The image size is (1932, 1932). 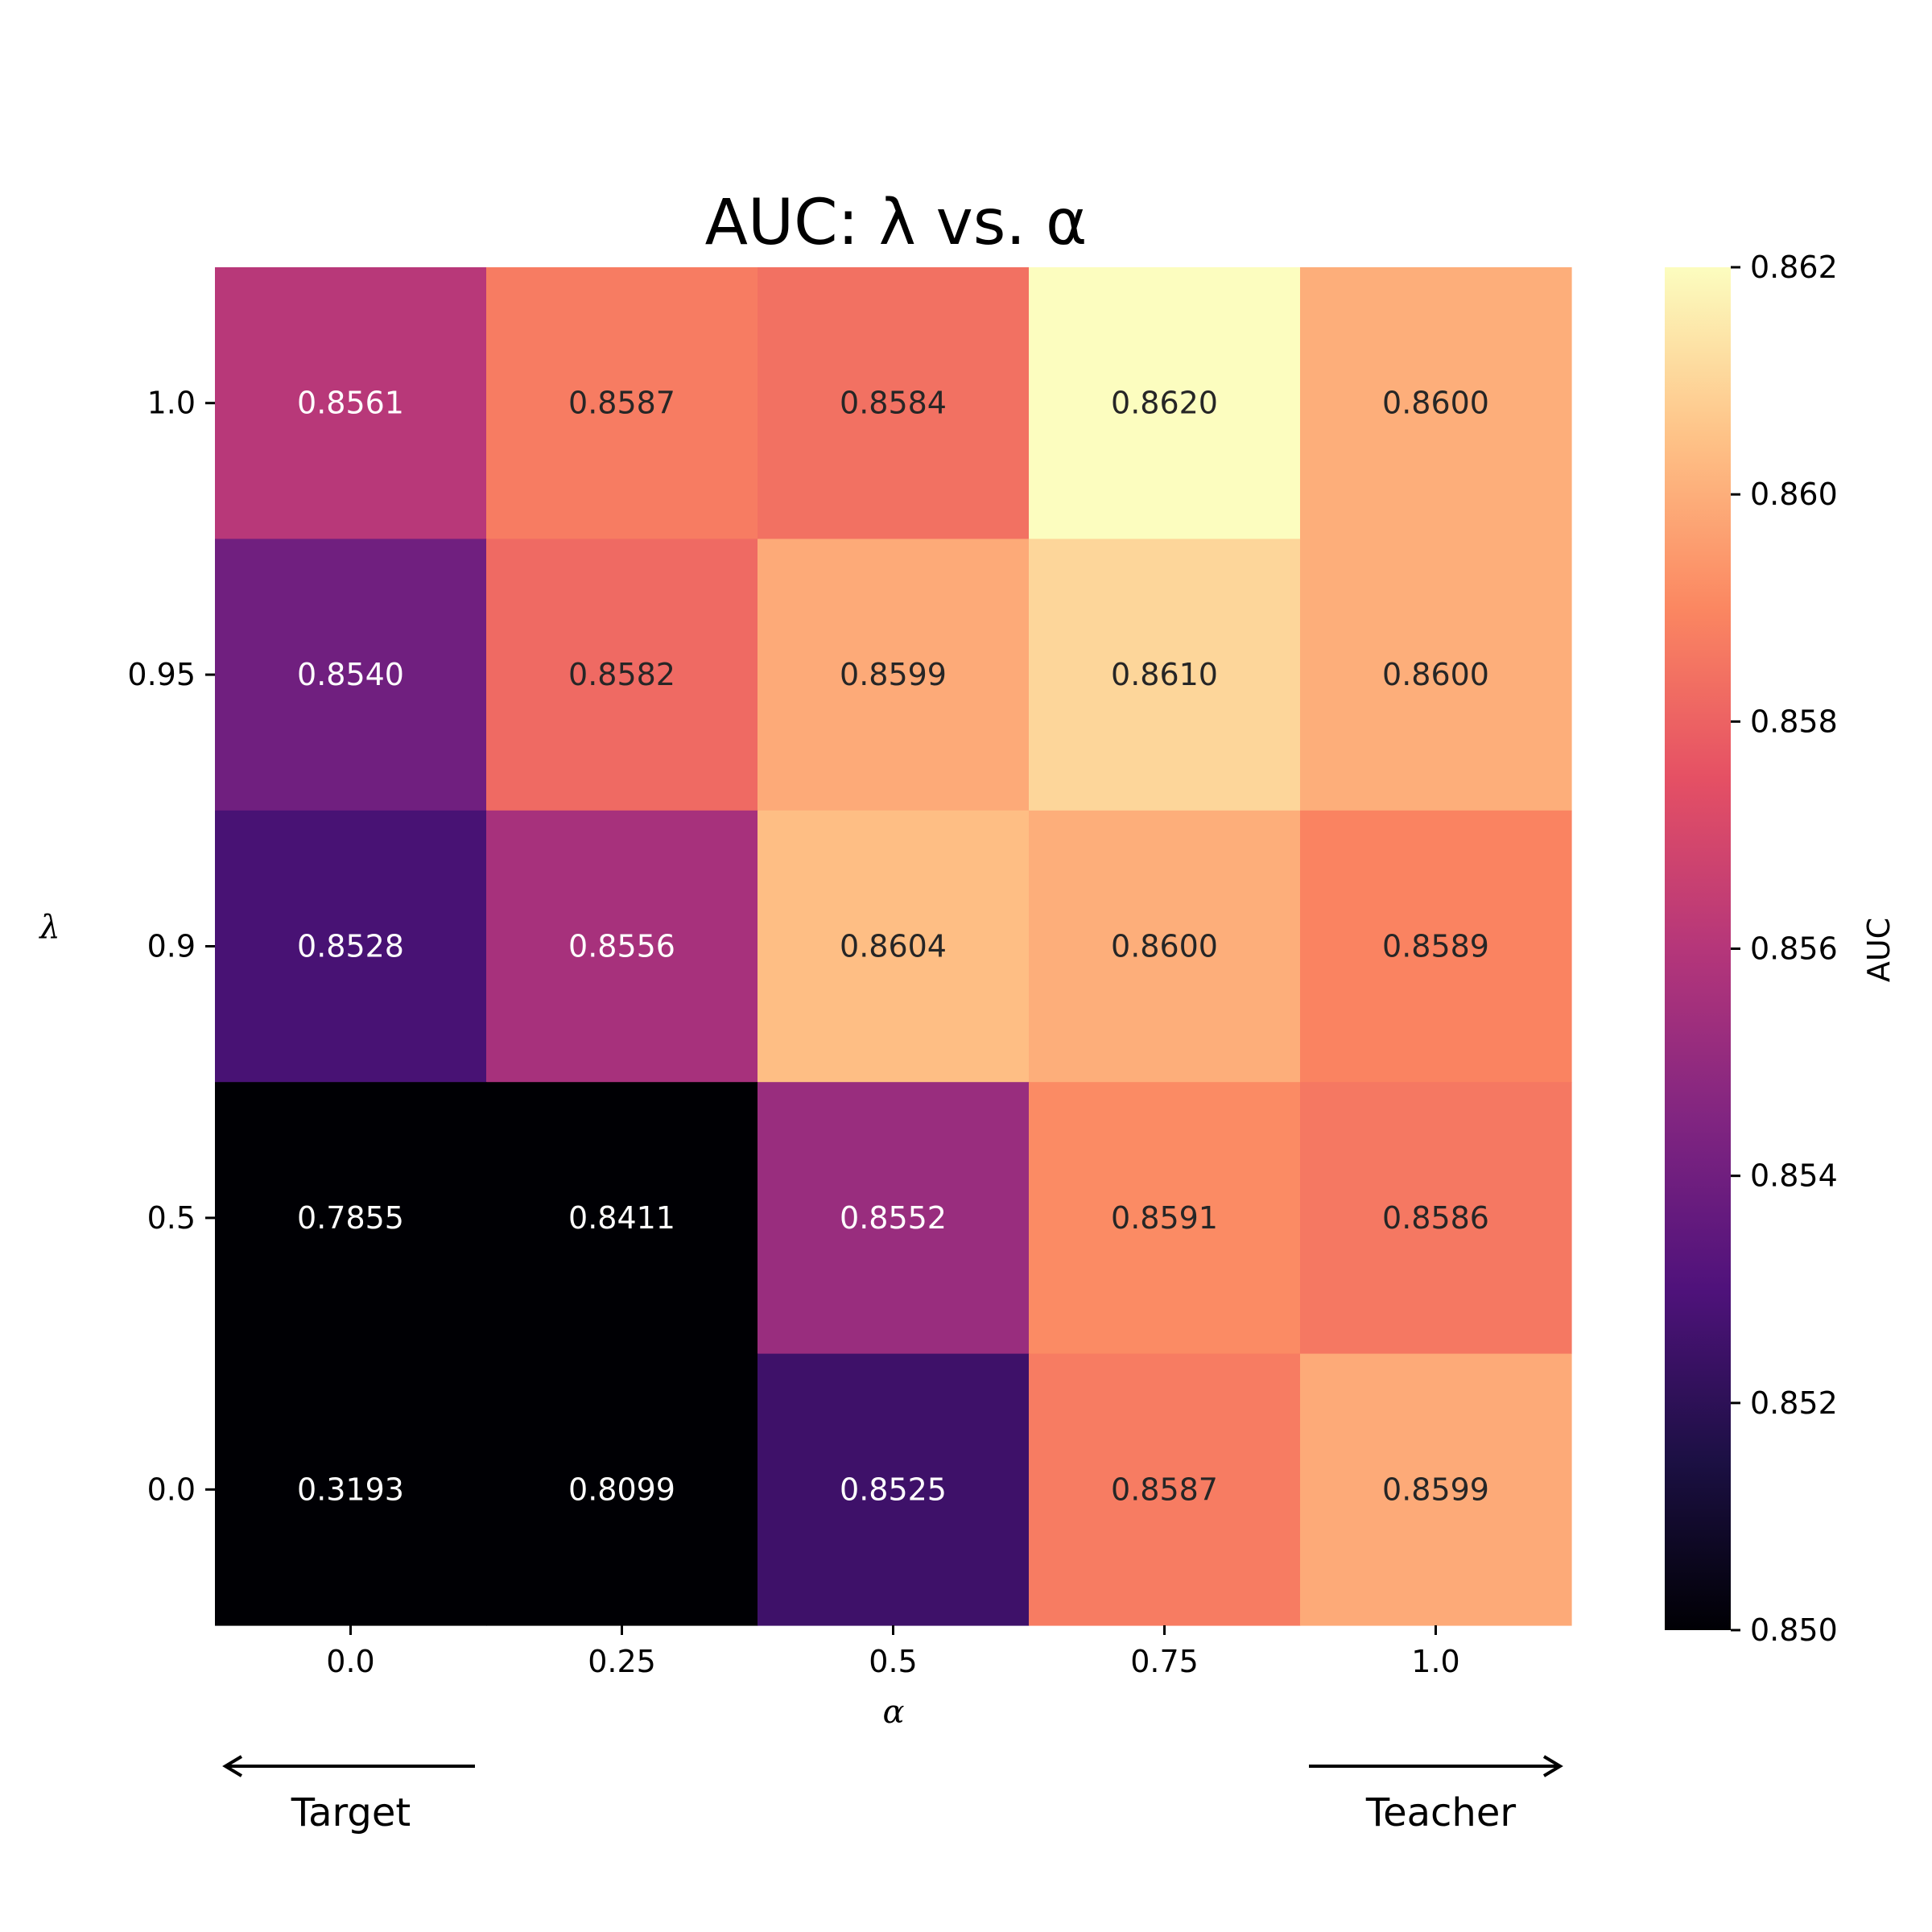 I want to click on target-arrow-head, so click(x=232, y=1766).